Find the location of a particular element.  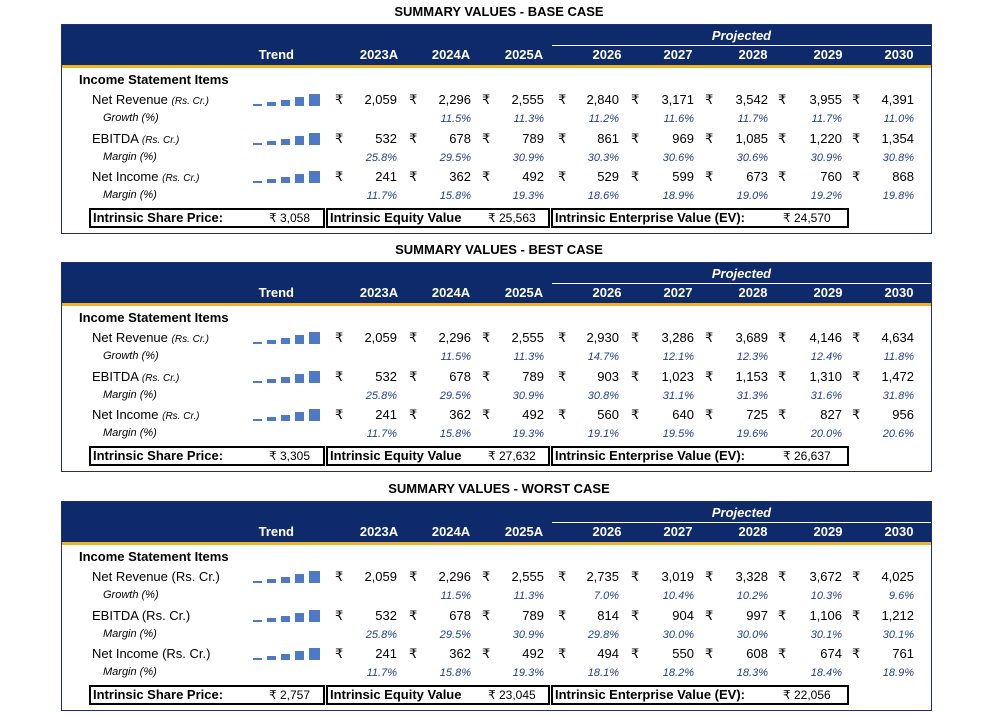

value-cell: 3,171 is located at coordinates (677, 99).